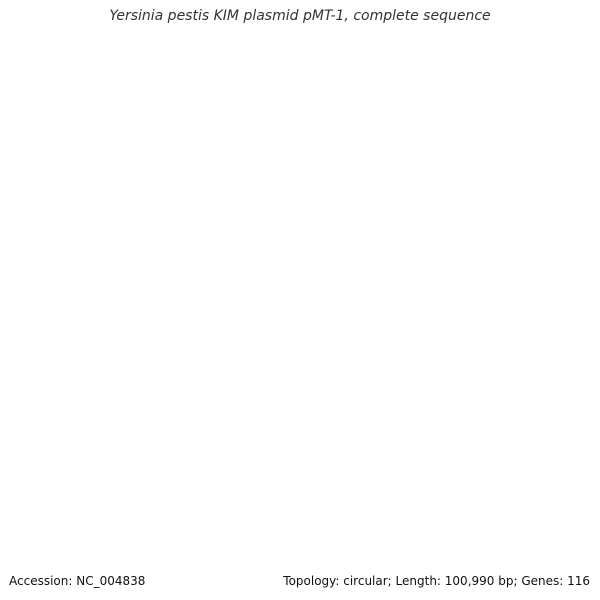 This screenshot has width=600, height=600. Describe the element at coordinates (77, 581) in the screenshot. I see `accession-text: Accession: NC_004838` at that location.